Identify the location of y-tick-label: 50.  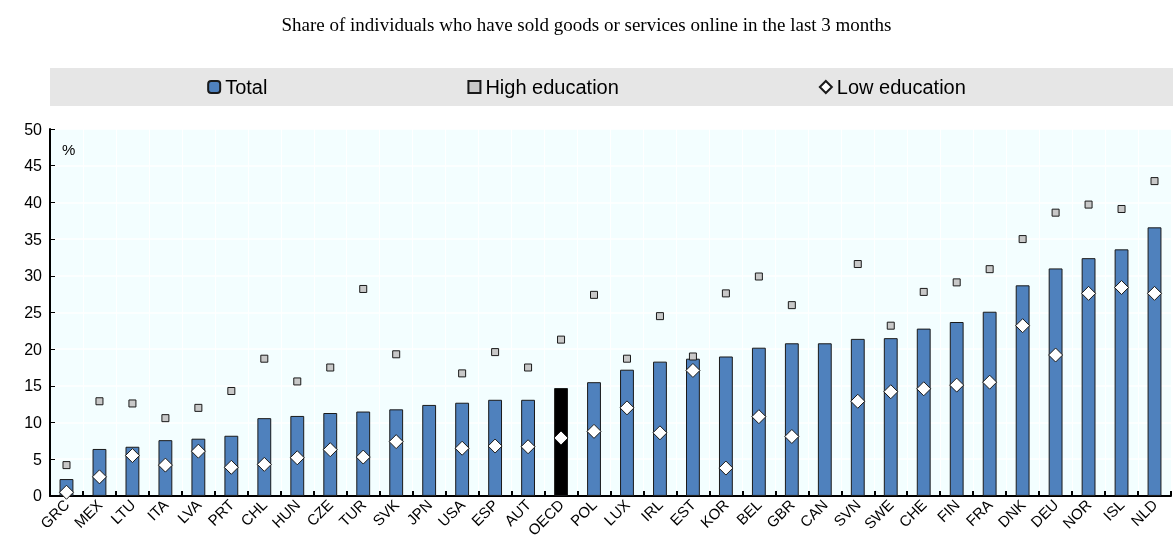
(33, 129).